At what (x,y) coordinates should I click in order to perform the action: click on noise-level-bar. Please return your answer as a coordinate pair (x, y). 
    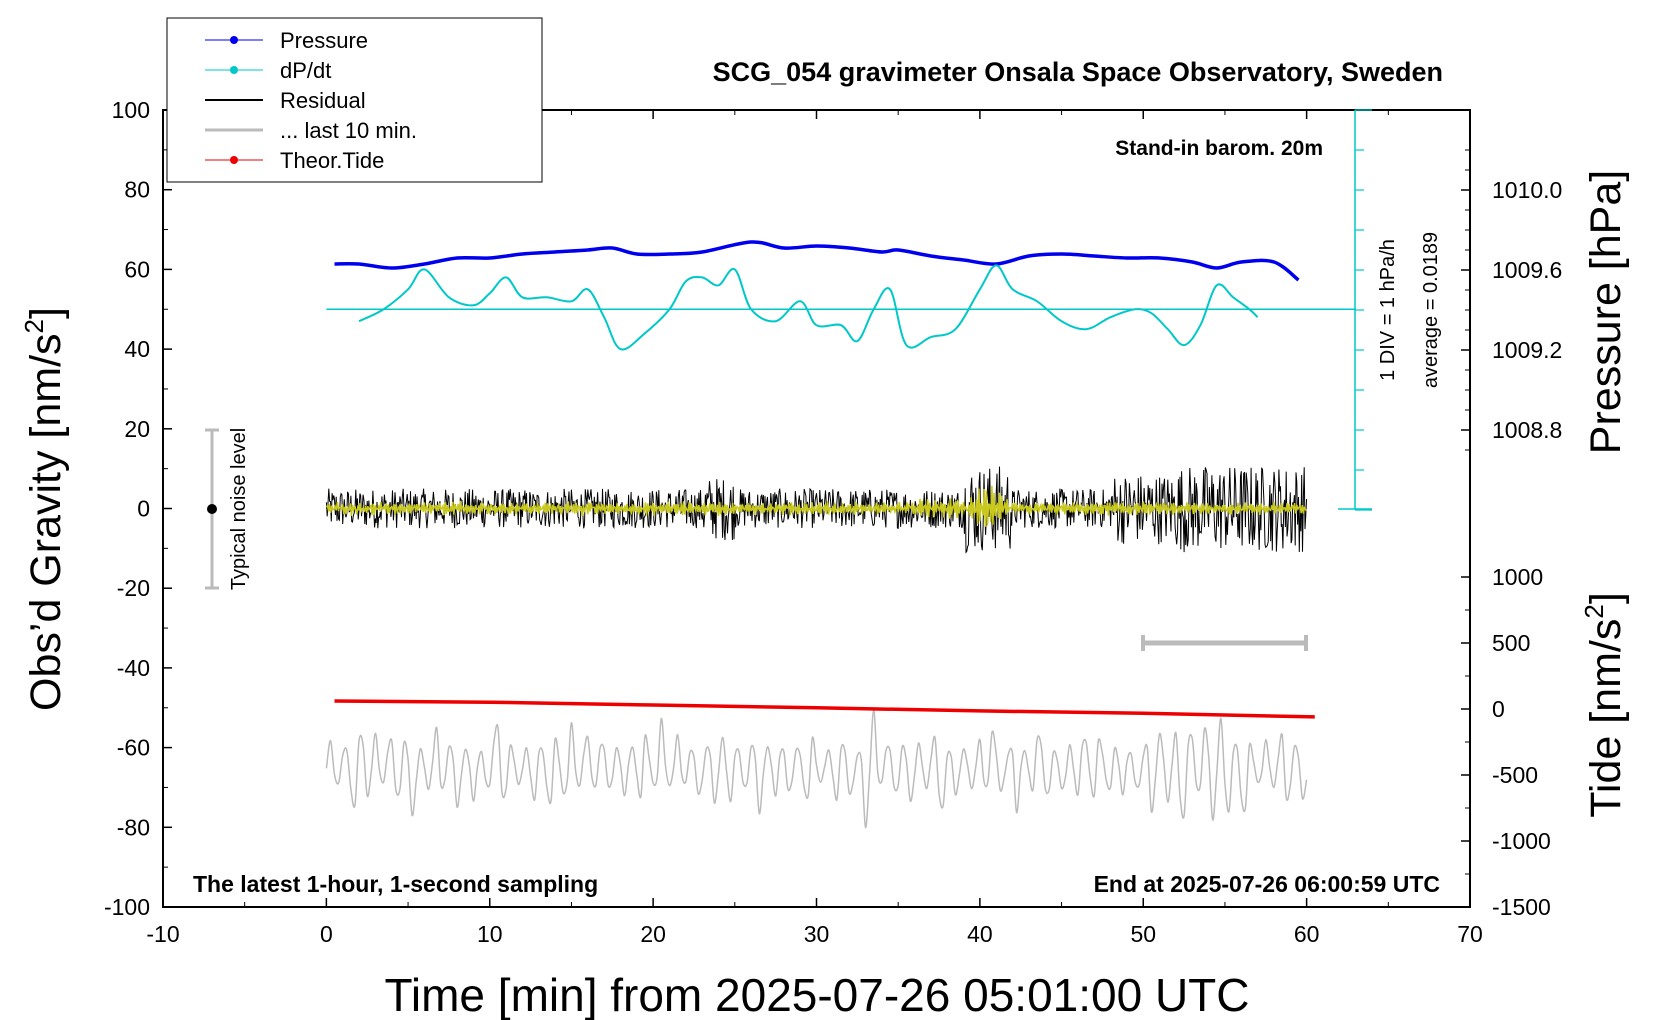
    Looking at the image, I should click on (212, 509).